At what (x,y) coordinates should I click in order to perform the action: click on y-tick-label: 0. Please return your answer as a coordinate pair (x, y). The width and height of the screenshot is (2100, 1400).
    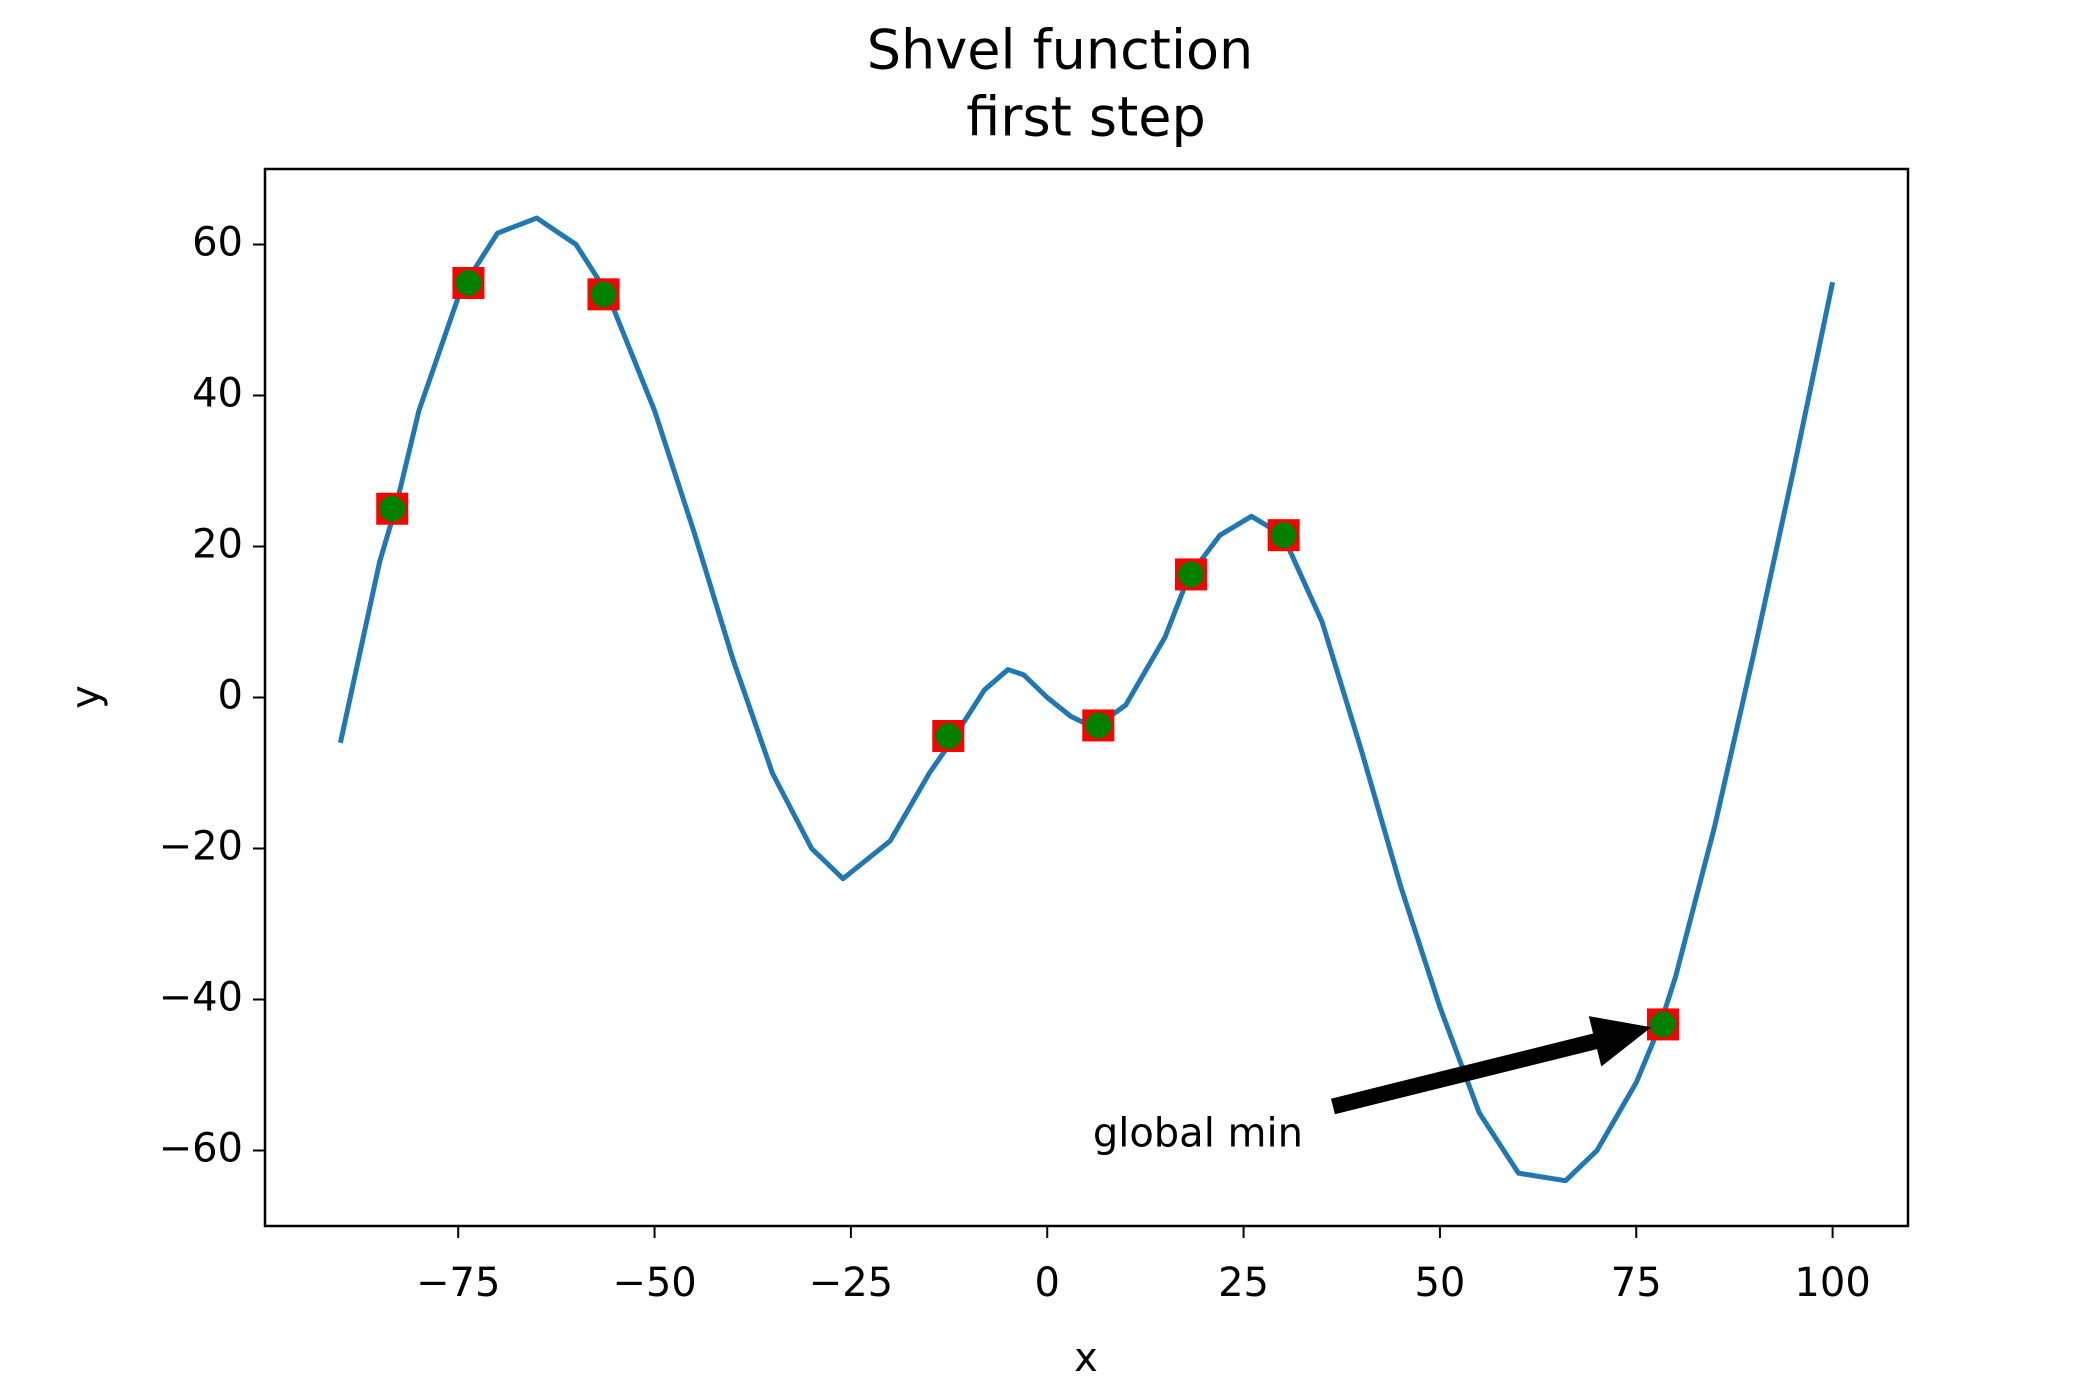
    Looking at the image, I should click on (230, 696).